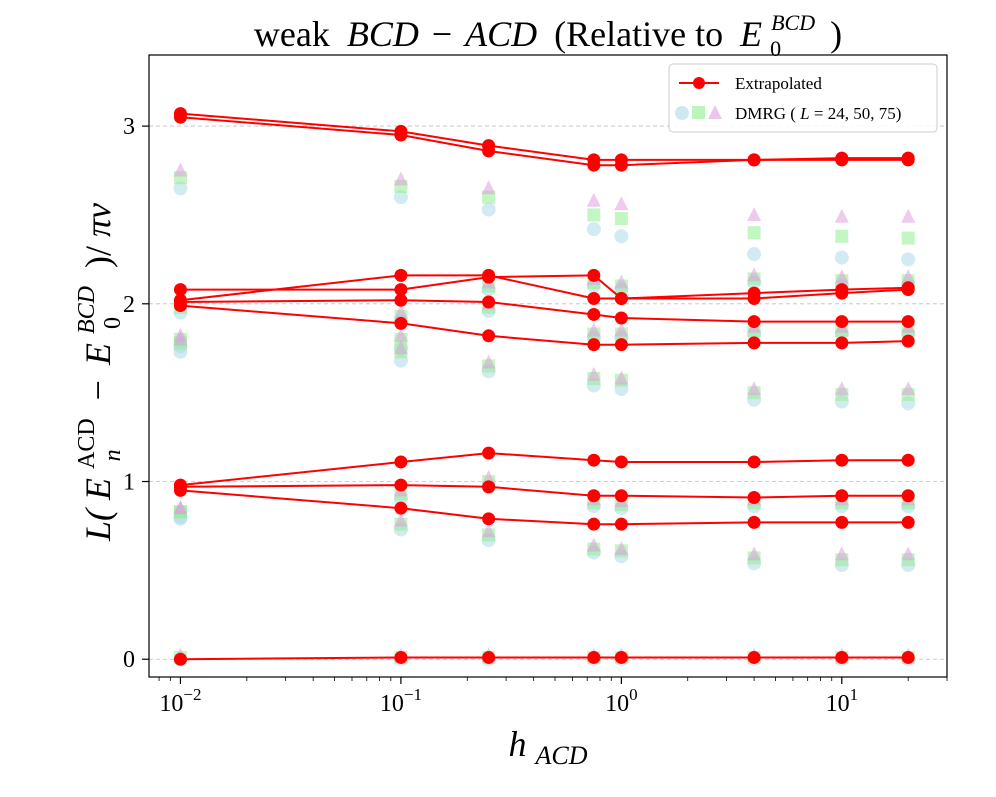 This screenshot has height=797, width=996. I want to click on chart-title: weak BCD − ACD (Relative to E BCD 0 ), so click(548, 32).